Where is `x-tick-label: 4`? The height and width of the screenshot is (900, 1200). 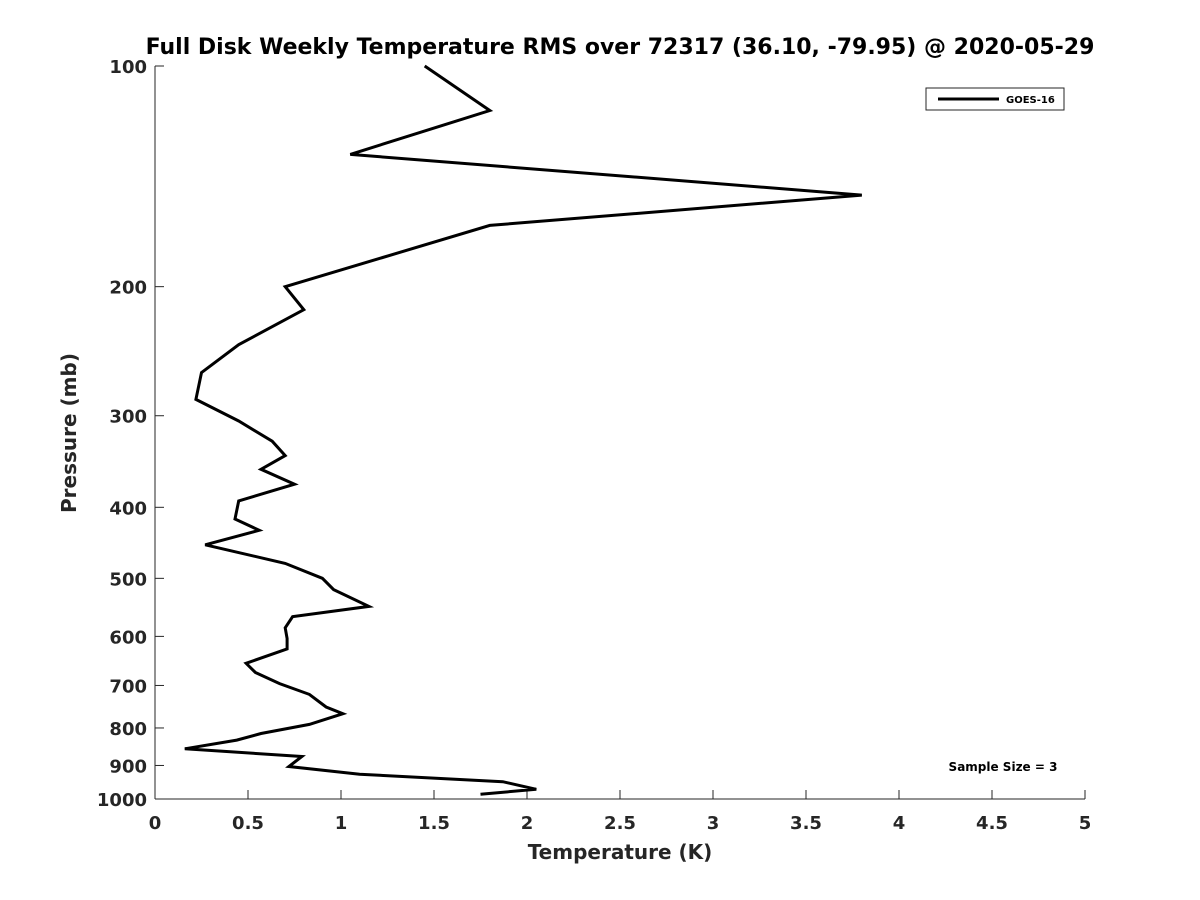 x-tick-label: 4 is located at coordinates (899, 823).